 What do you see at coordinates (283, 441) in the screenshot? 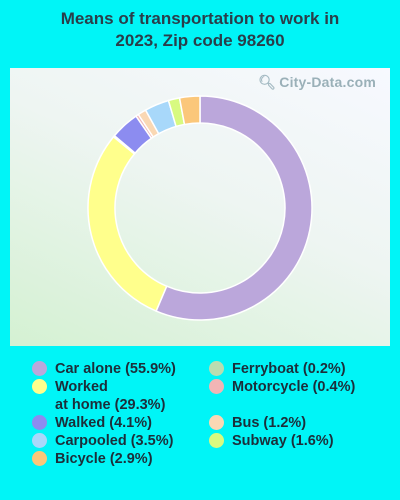
I see `legend-label: Subway (1.6%)` at bounding box center [283, 441].